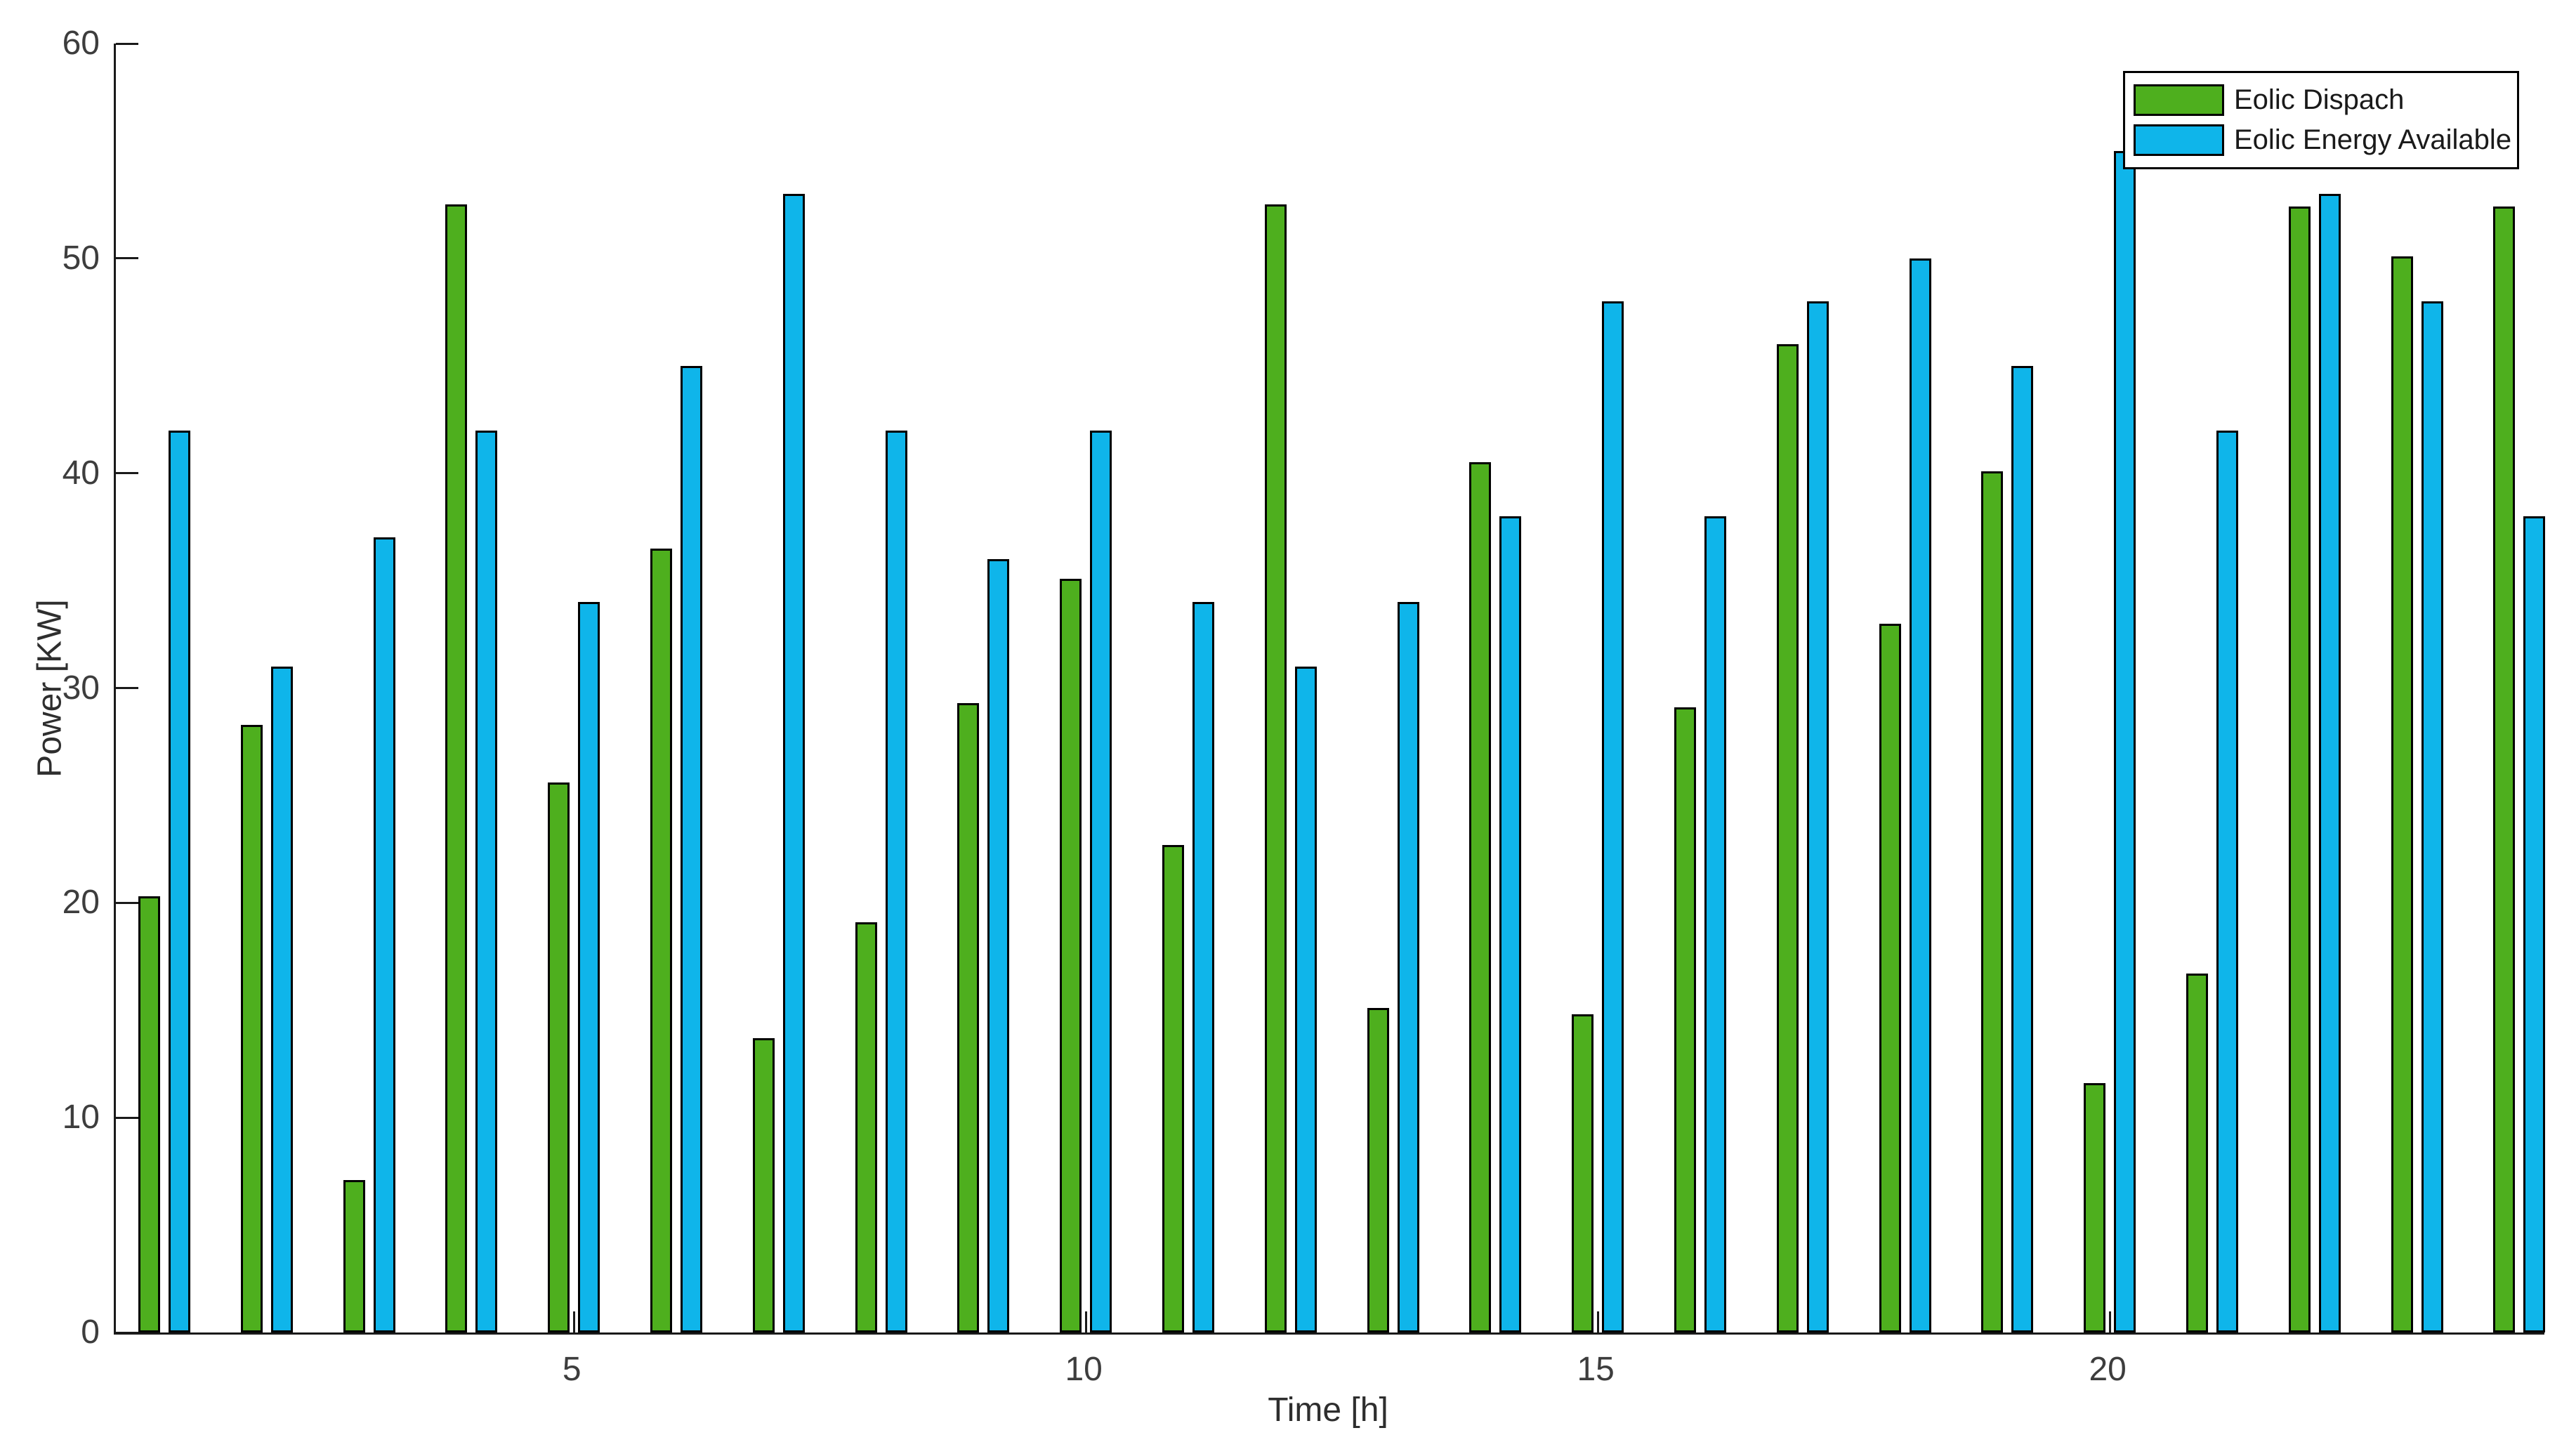 The width and height of the screenshot is (2576, 1454). I want to click on legend-label-eolic-dispach: Eolic Dispach, so click(2319, 99).